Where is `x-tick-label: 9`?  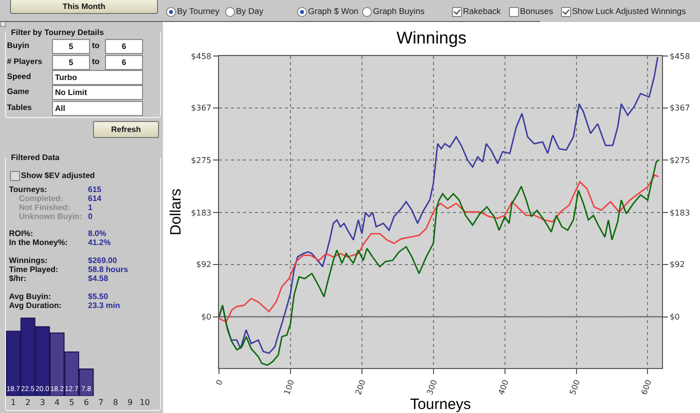 x-tick-label: 9 is located at coordinates (130, 402).